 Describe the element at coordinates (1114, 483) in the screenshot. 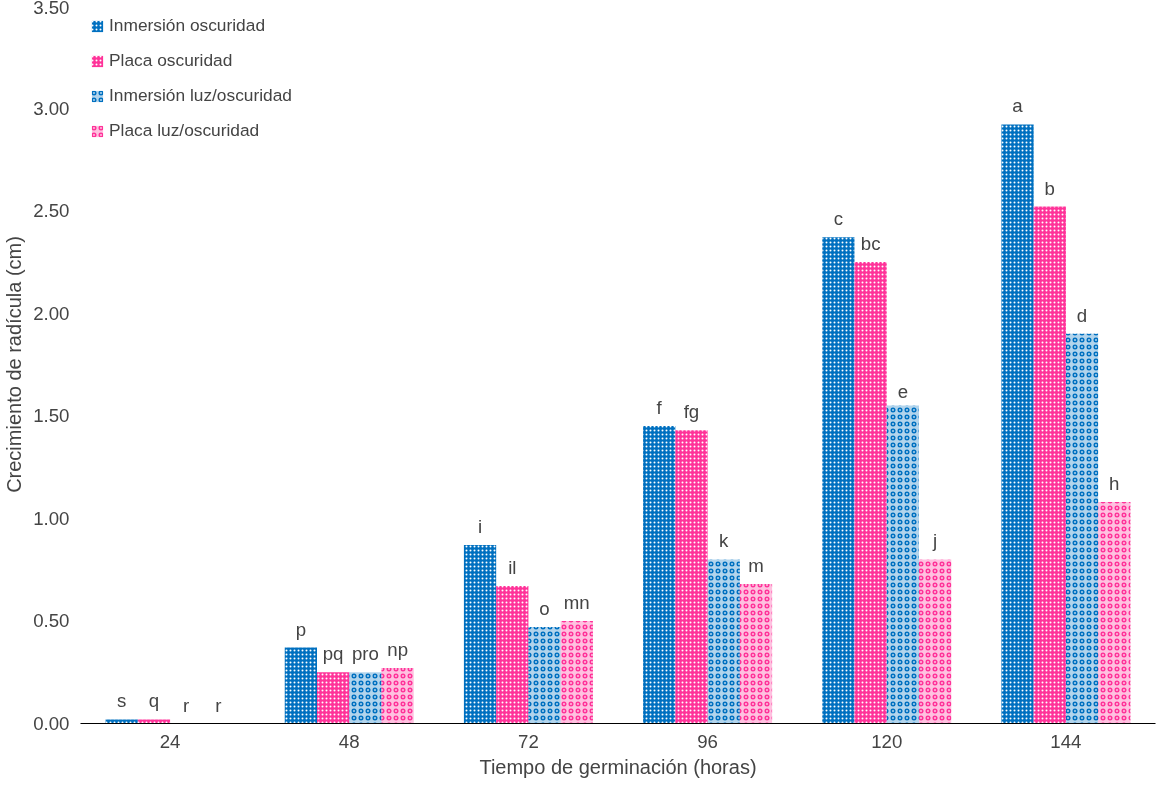

I see `annotation: h` at that location.